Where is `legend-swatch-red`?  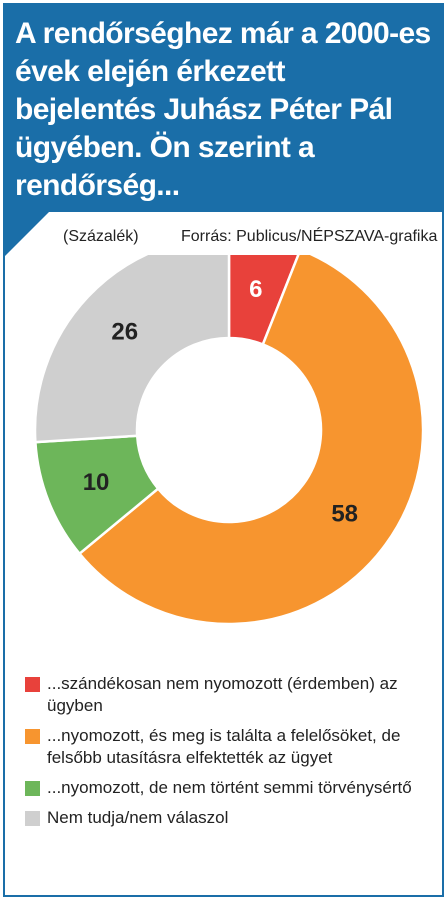
legend-swatch-red is located at coordinates (32, 684).